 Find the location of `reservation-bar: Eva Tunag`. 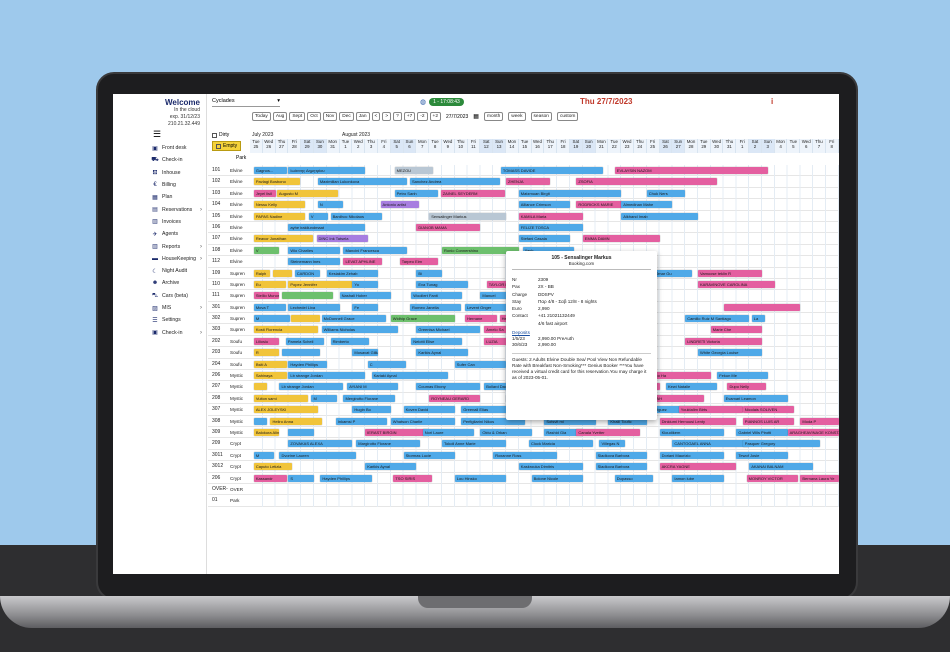

reservation-bar: Eva Tunag is located at coordinates (442, 284).